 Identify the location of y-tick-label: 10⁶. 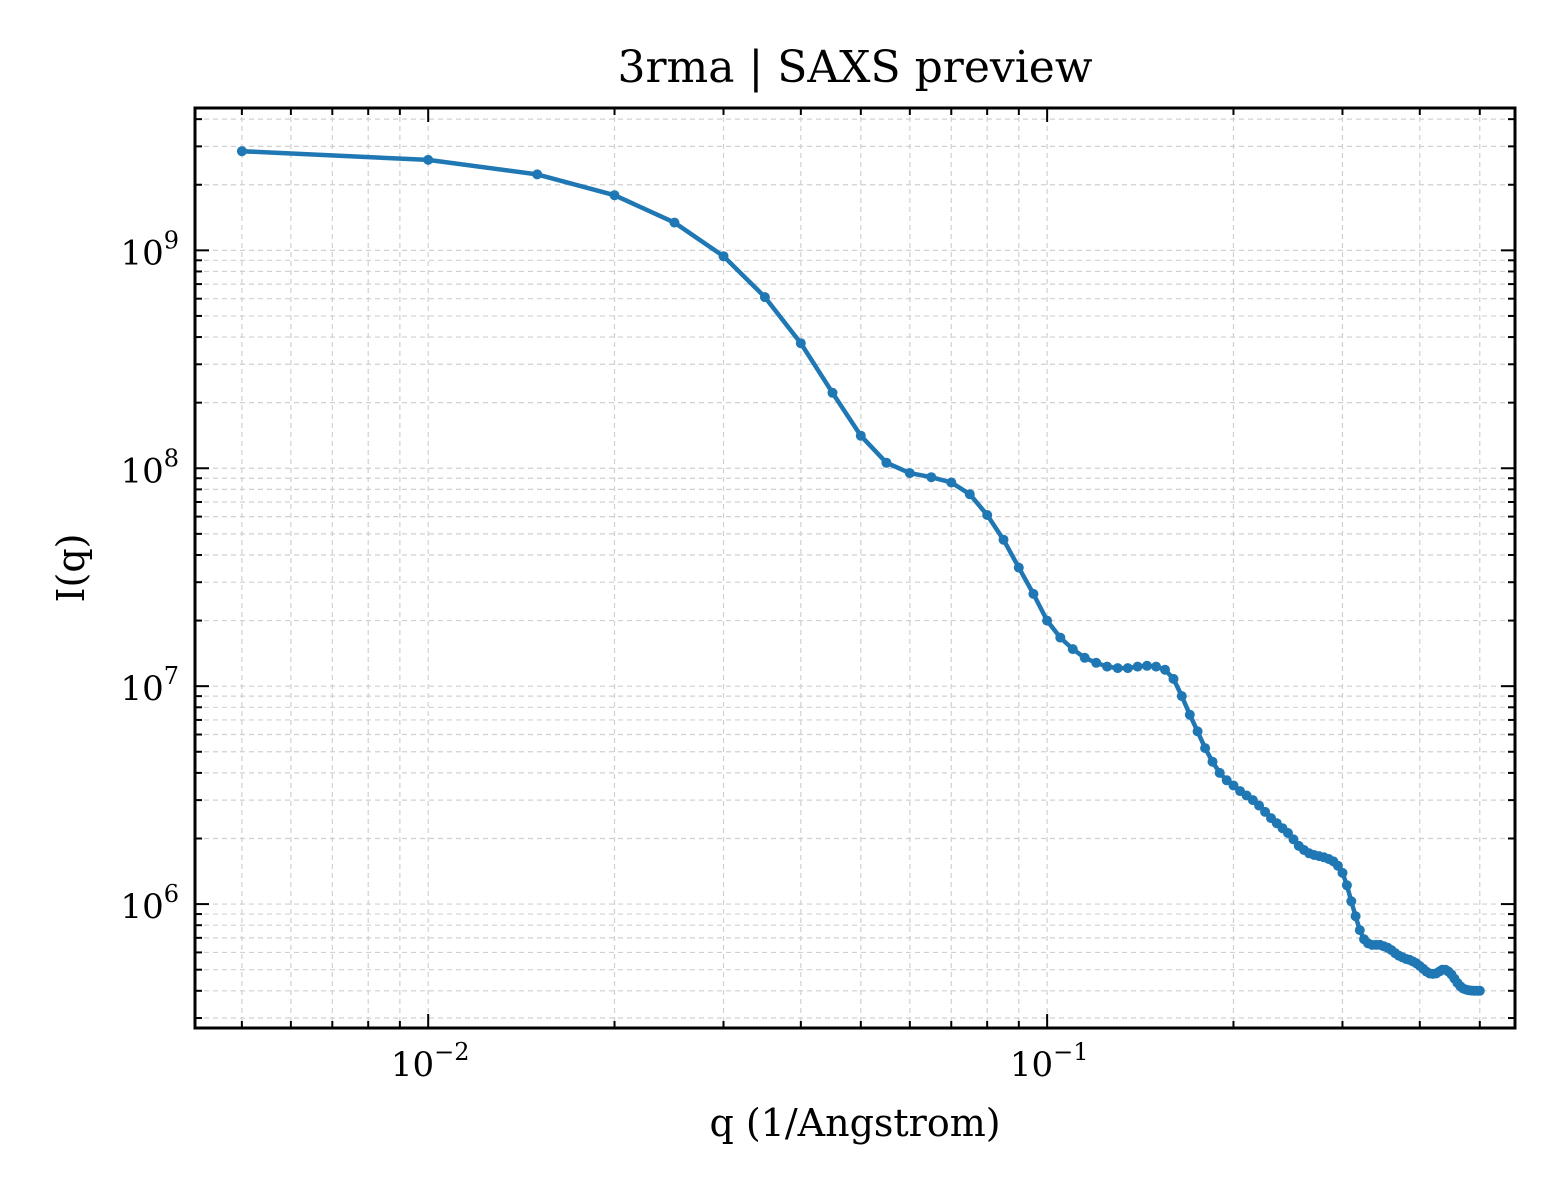
(149, 903).